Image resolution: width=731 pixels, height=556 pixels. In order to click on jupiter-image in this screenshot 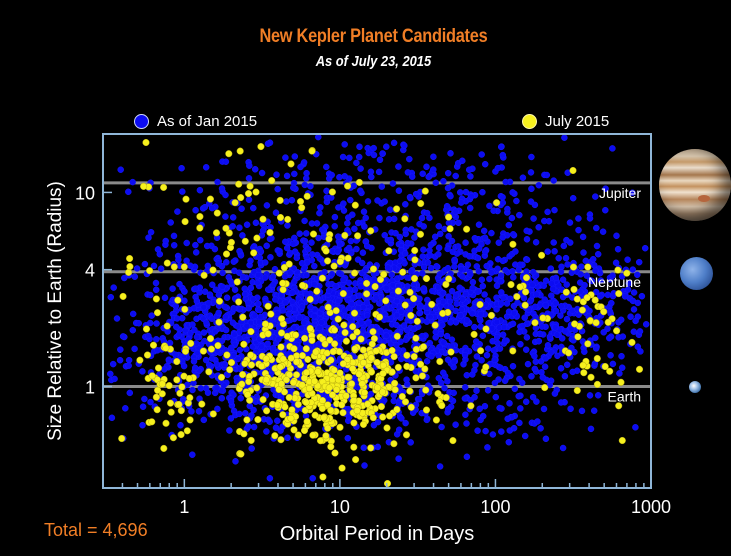, I will do `click(695, 185)`.